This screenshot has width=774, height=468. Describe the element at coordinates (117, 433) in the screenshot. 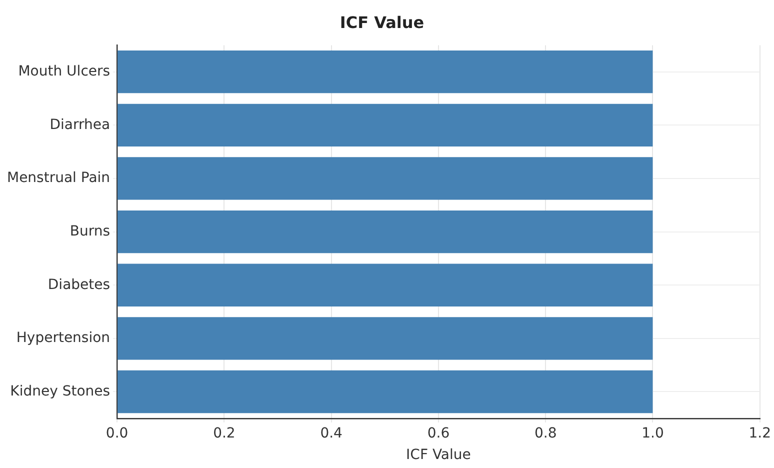

I see `x-tick-label: 0.0` at that location.